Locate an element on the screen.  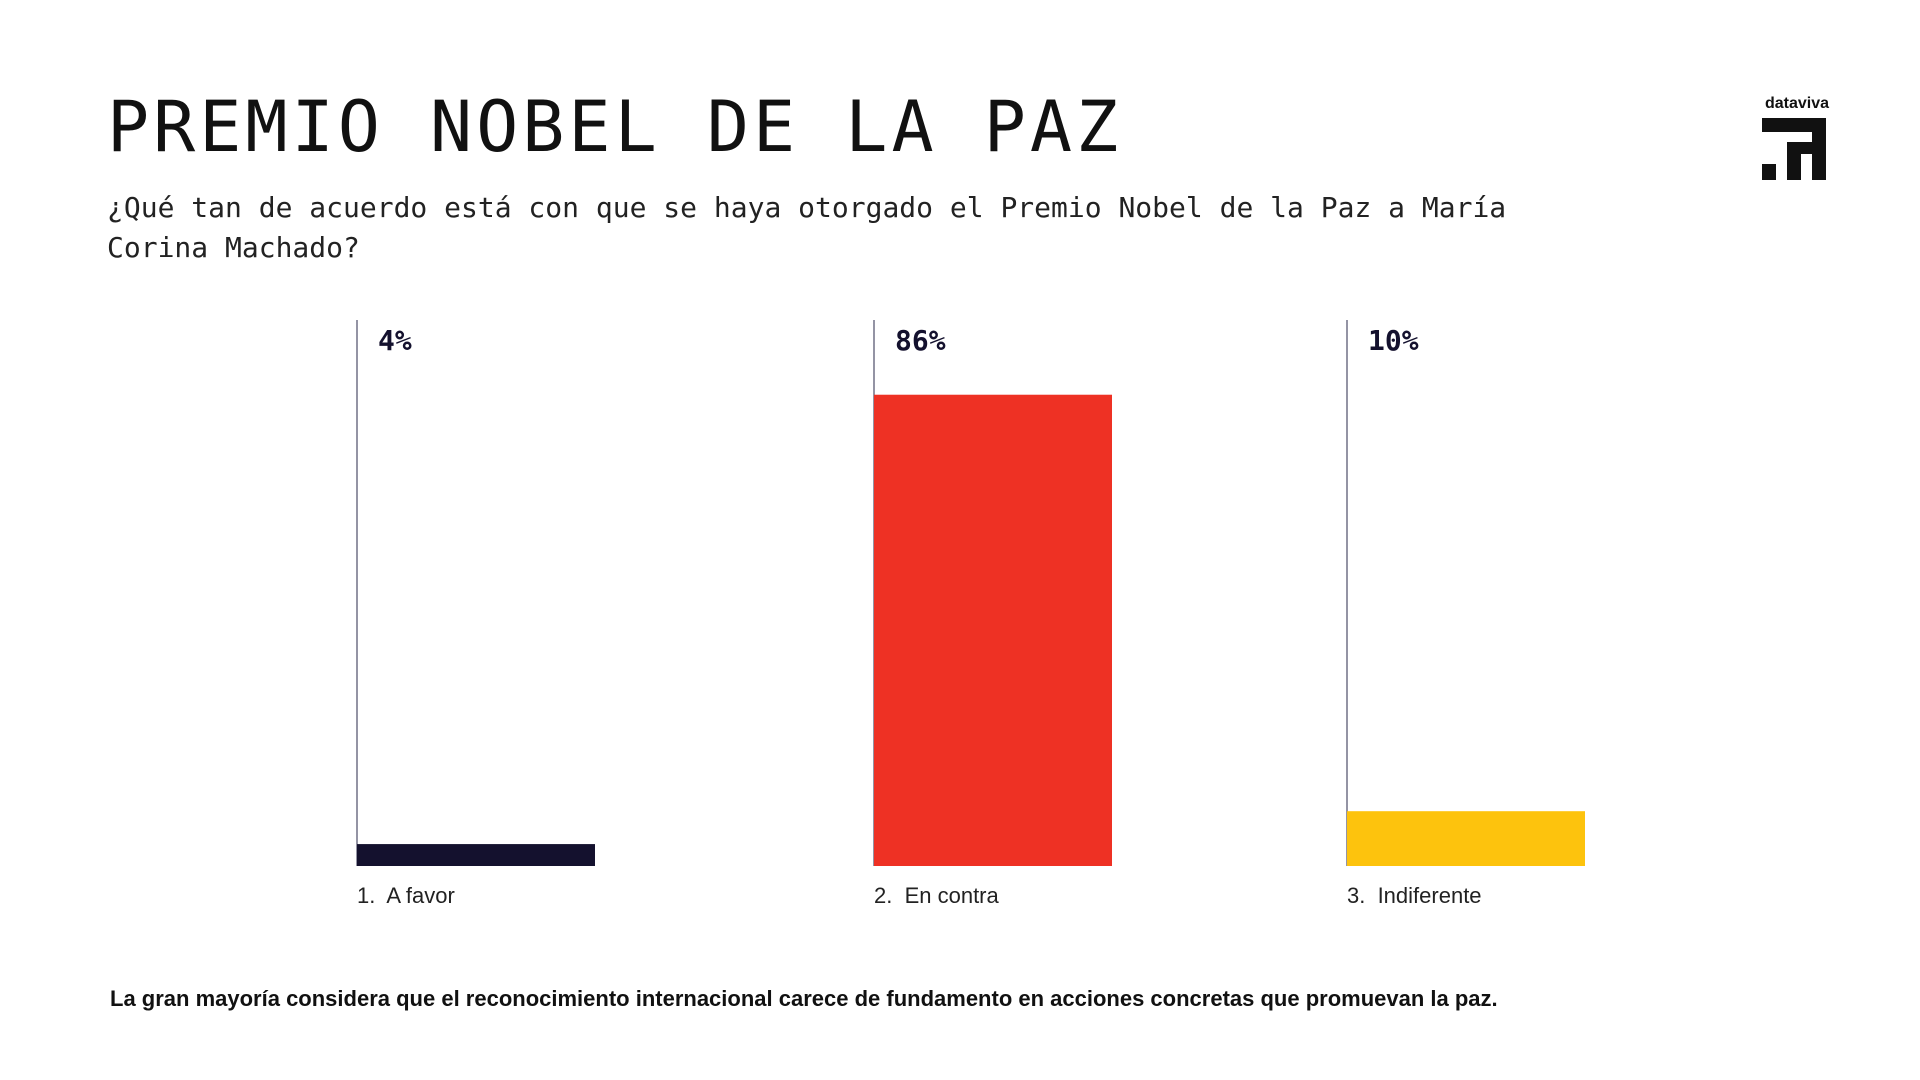
brand-name: dataviva is located at coordinates (1797, 103).